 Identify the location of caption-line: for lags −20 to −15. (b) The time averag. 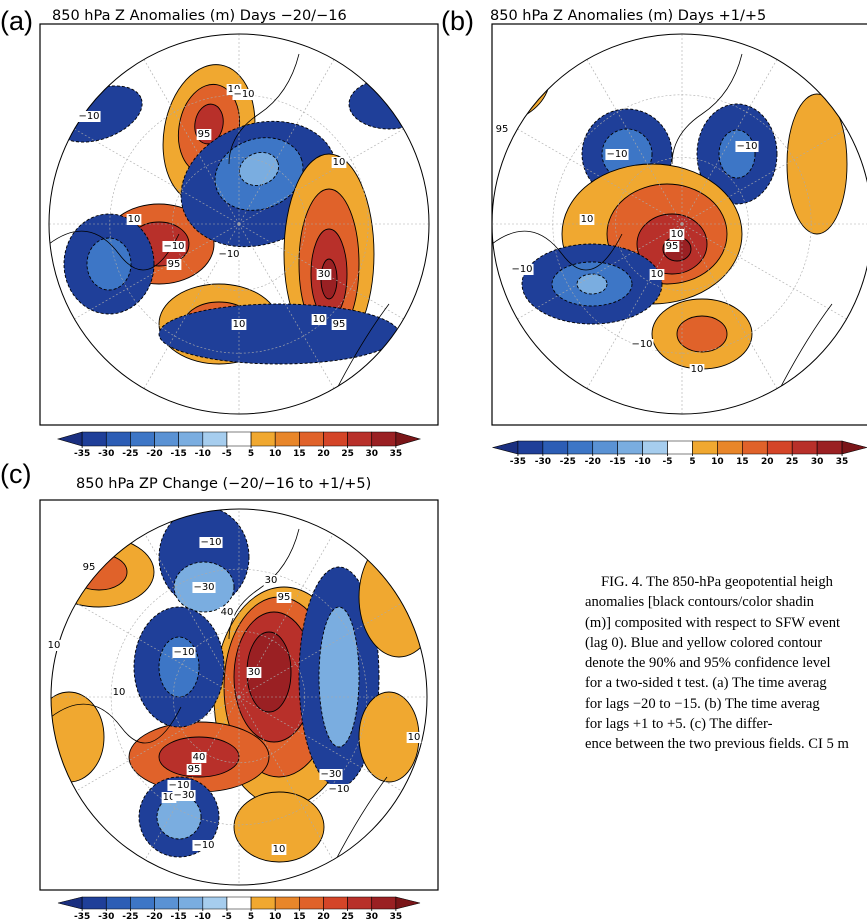
(702, 703).